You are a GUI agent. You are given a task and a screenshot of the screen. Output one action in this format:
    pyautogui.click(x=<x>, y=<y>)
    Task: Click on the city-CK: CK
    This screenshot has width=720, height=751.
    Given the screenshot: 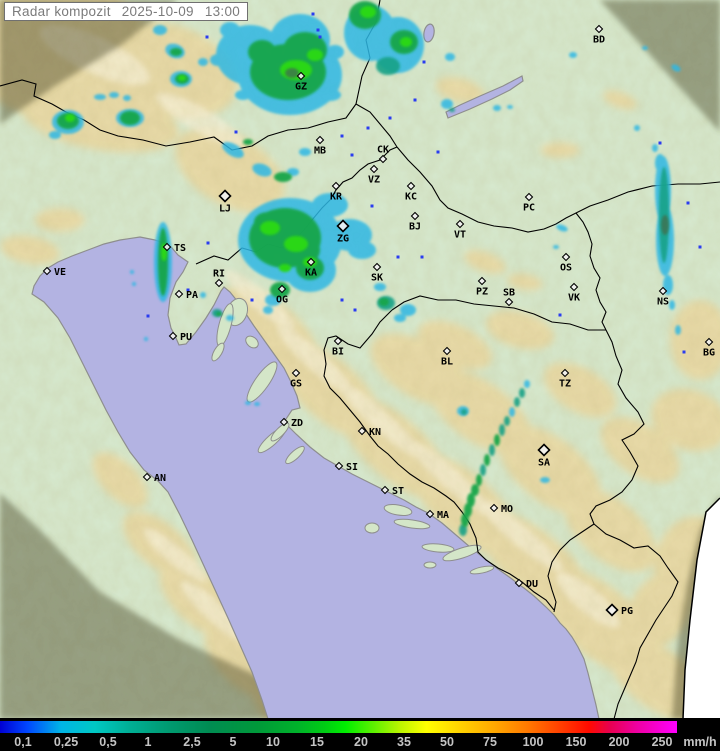 What is the action you would take?
    pyautogui.click(x=383, y=154)
    